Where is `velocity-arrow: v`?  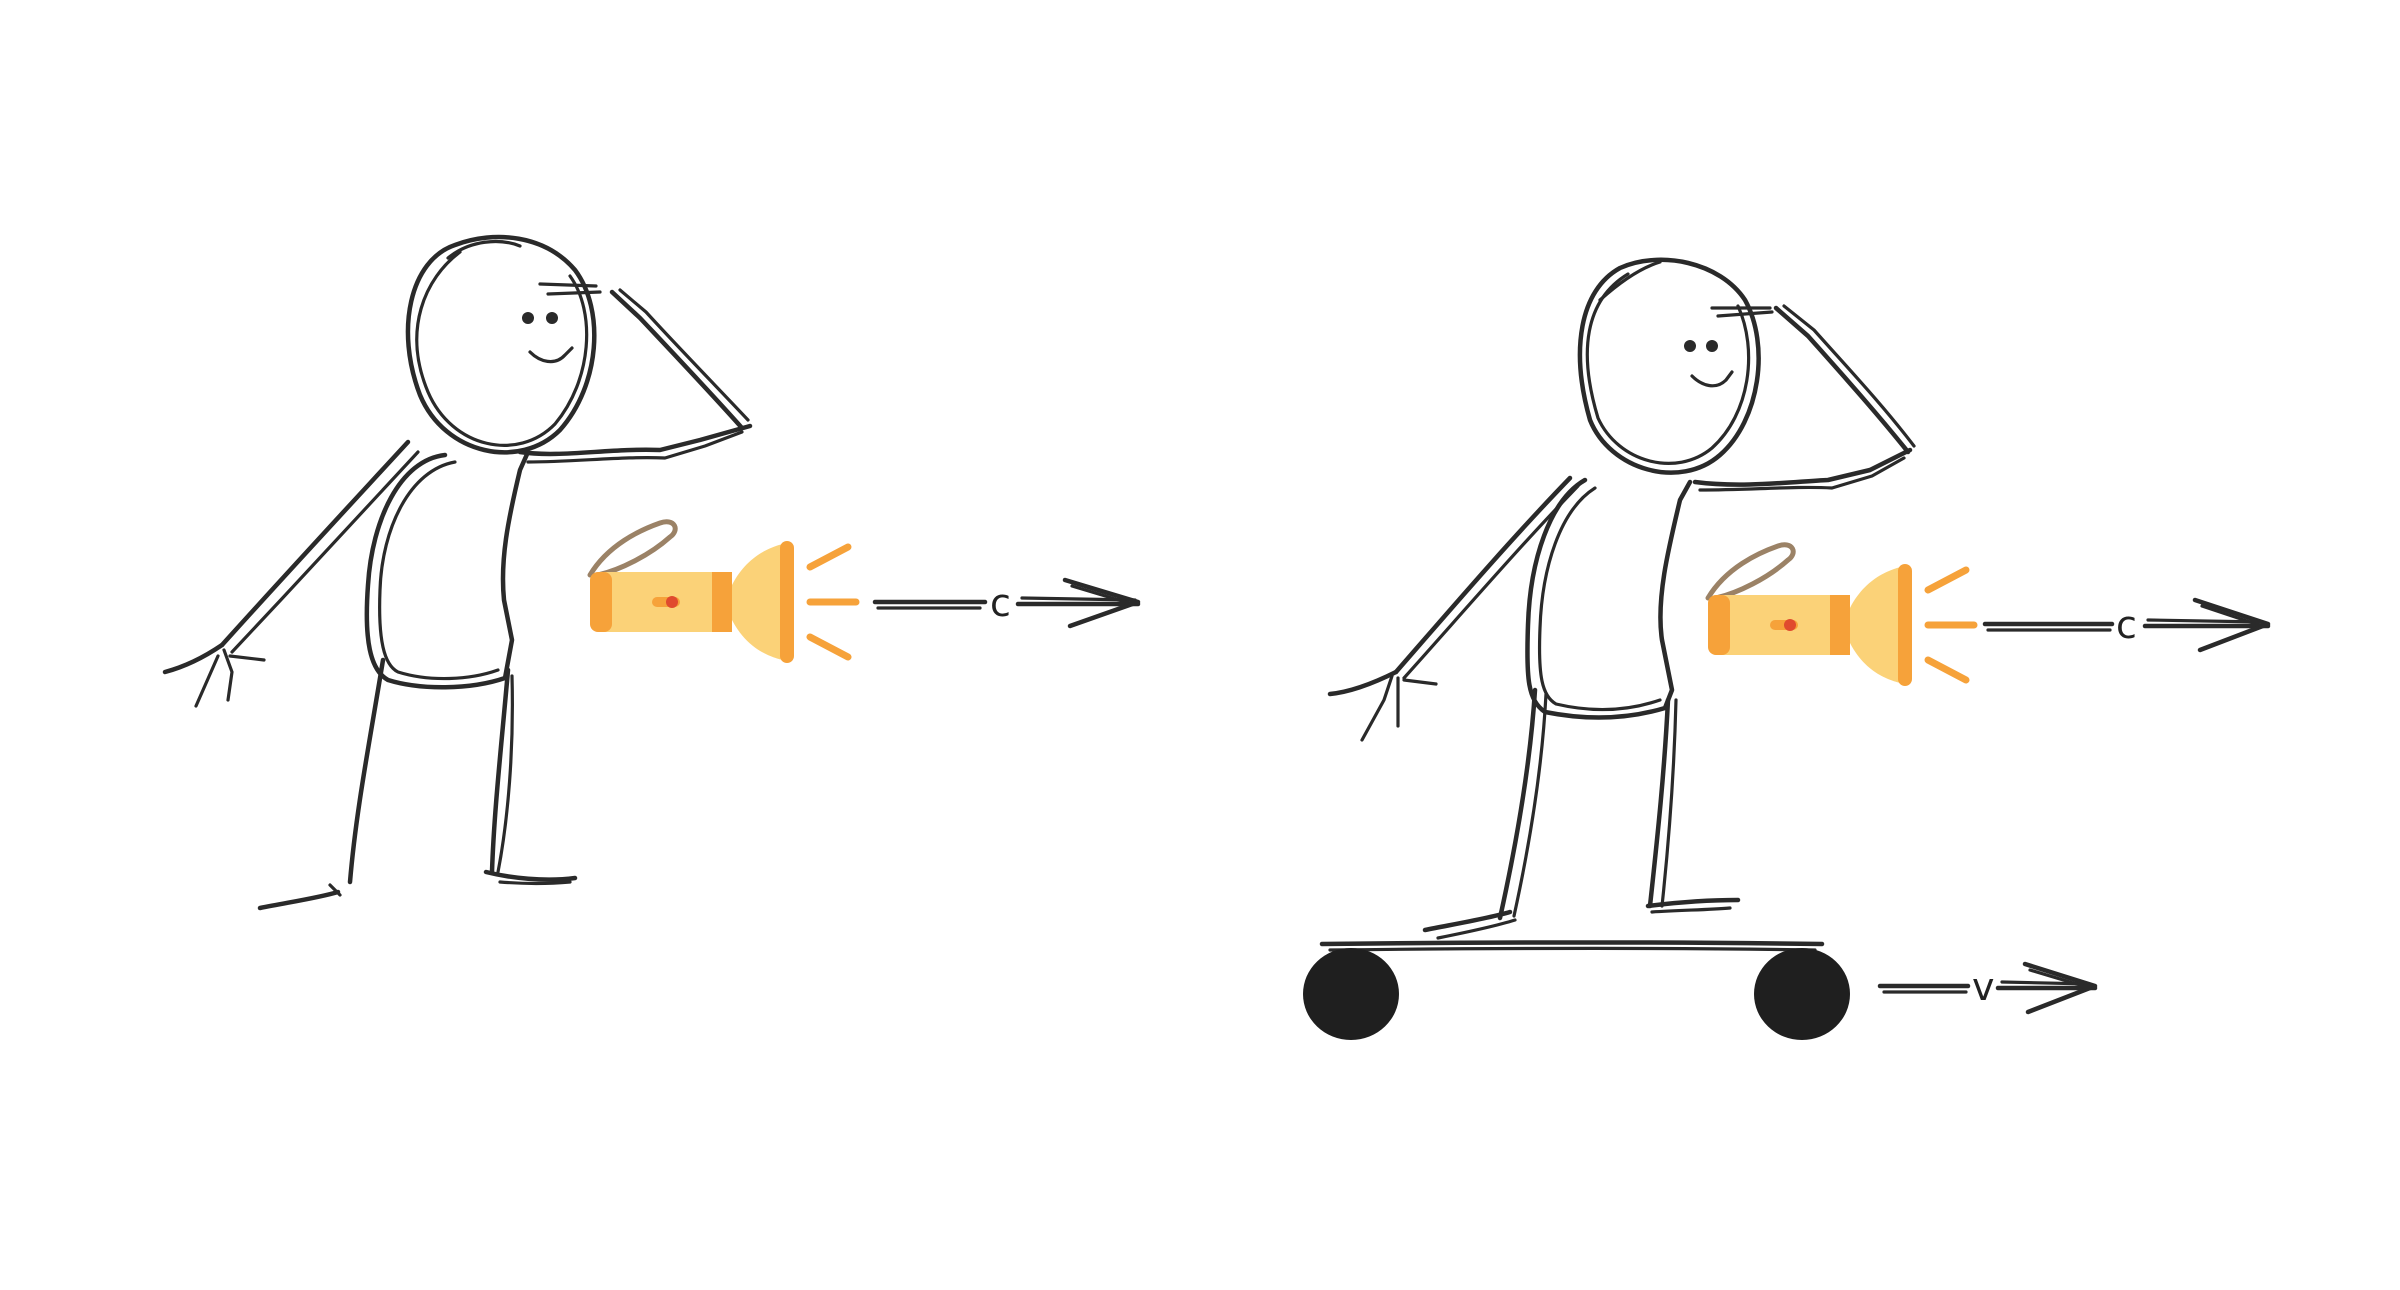
velocity-arrow: v is located at coordinates (1987, 988).